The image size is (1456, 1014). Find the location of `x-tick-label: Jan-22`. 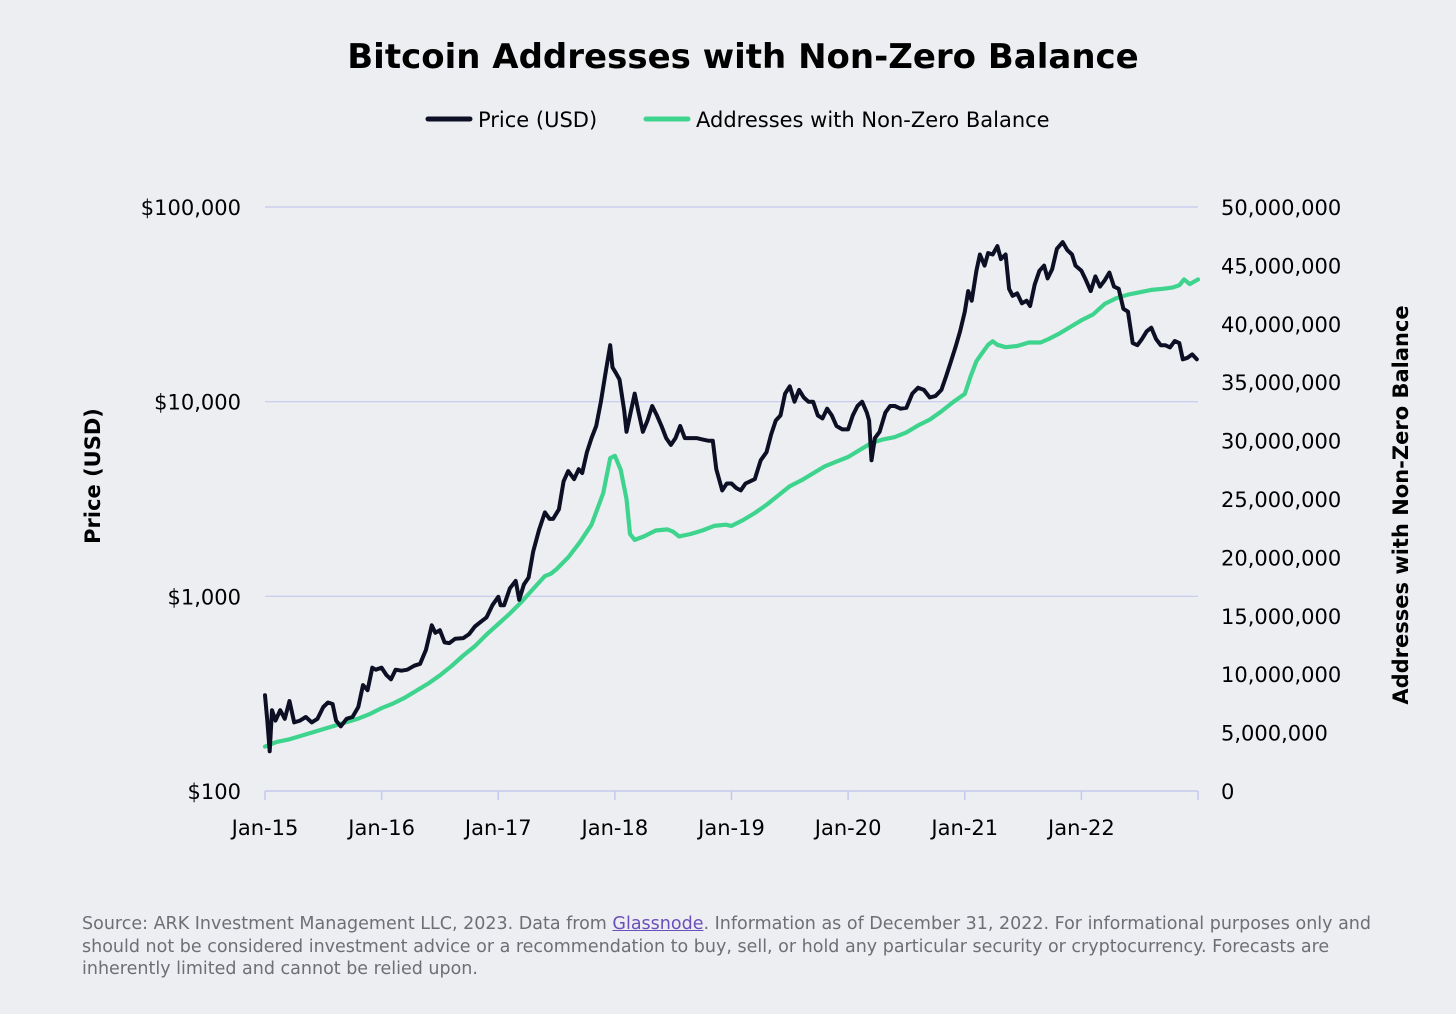

x-tick-label: Jan-22 is located at coordinates (1080, 828).